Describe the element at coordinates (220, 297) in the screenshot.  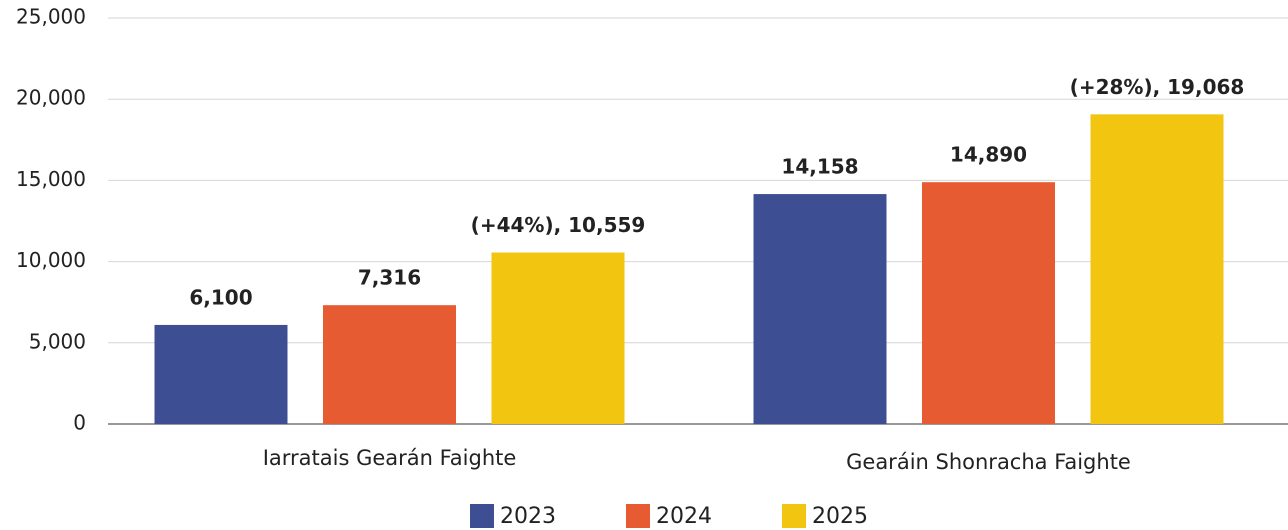
I see `value-label: 6,100` at that location.